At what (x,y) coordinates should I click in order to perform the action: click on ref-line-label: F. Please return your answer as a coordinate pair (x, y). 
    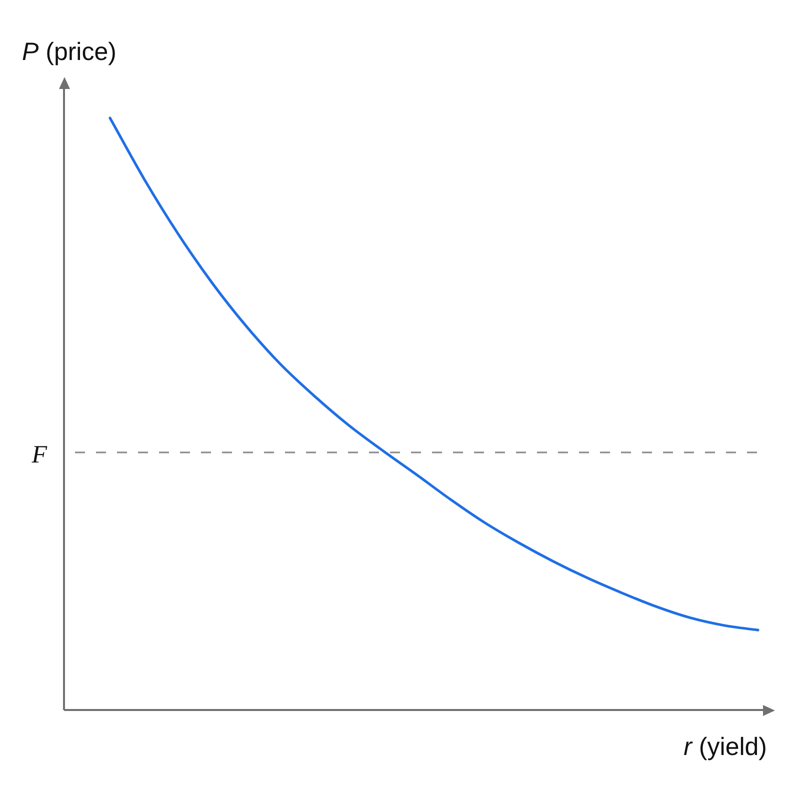
    Looking at the image, I should click on (39, 454).